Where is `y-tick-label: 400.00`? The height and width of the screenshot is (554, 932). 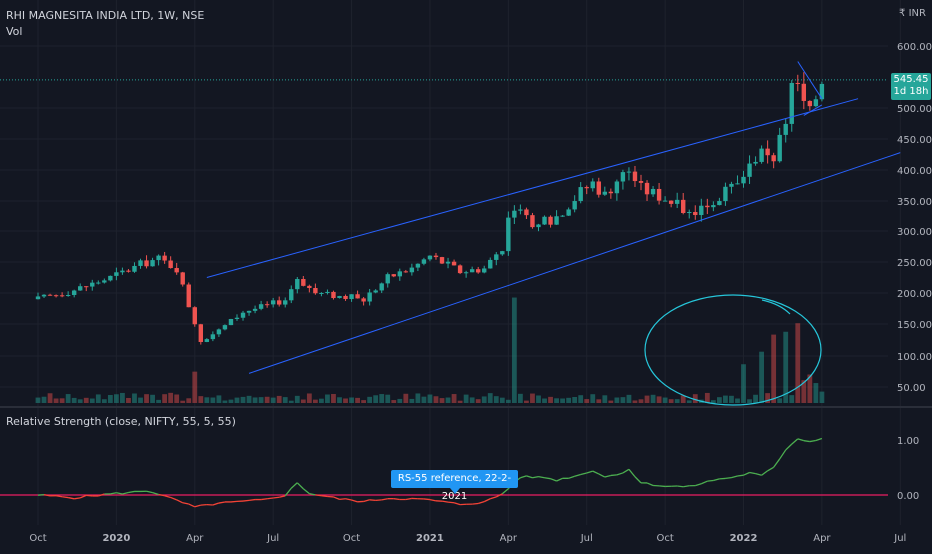 y-tick-label: 400.00 is located at coordinates (914, 171).